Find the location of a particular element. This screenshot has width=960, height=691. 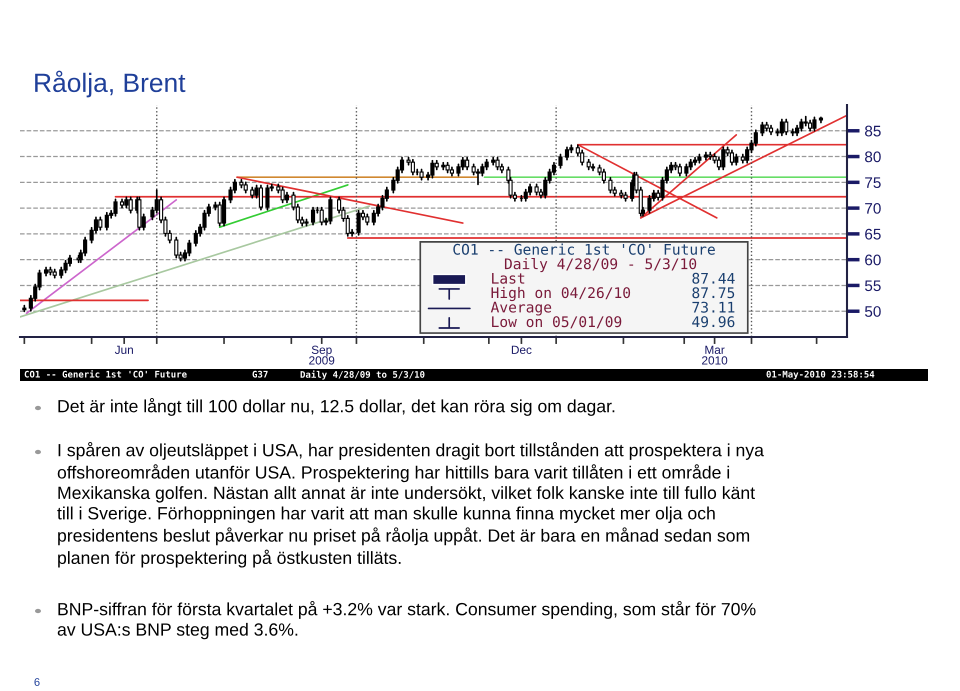

text: G37 is located at coordinates (260, 374).